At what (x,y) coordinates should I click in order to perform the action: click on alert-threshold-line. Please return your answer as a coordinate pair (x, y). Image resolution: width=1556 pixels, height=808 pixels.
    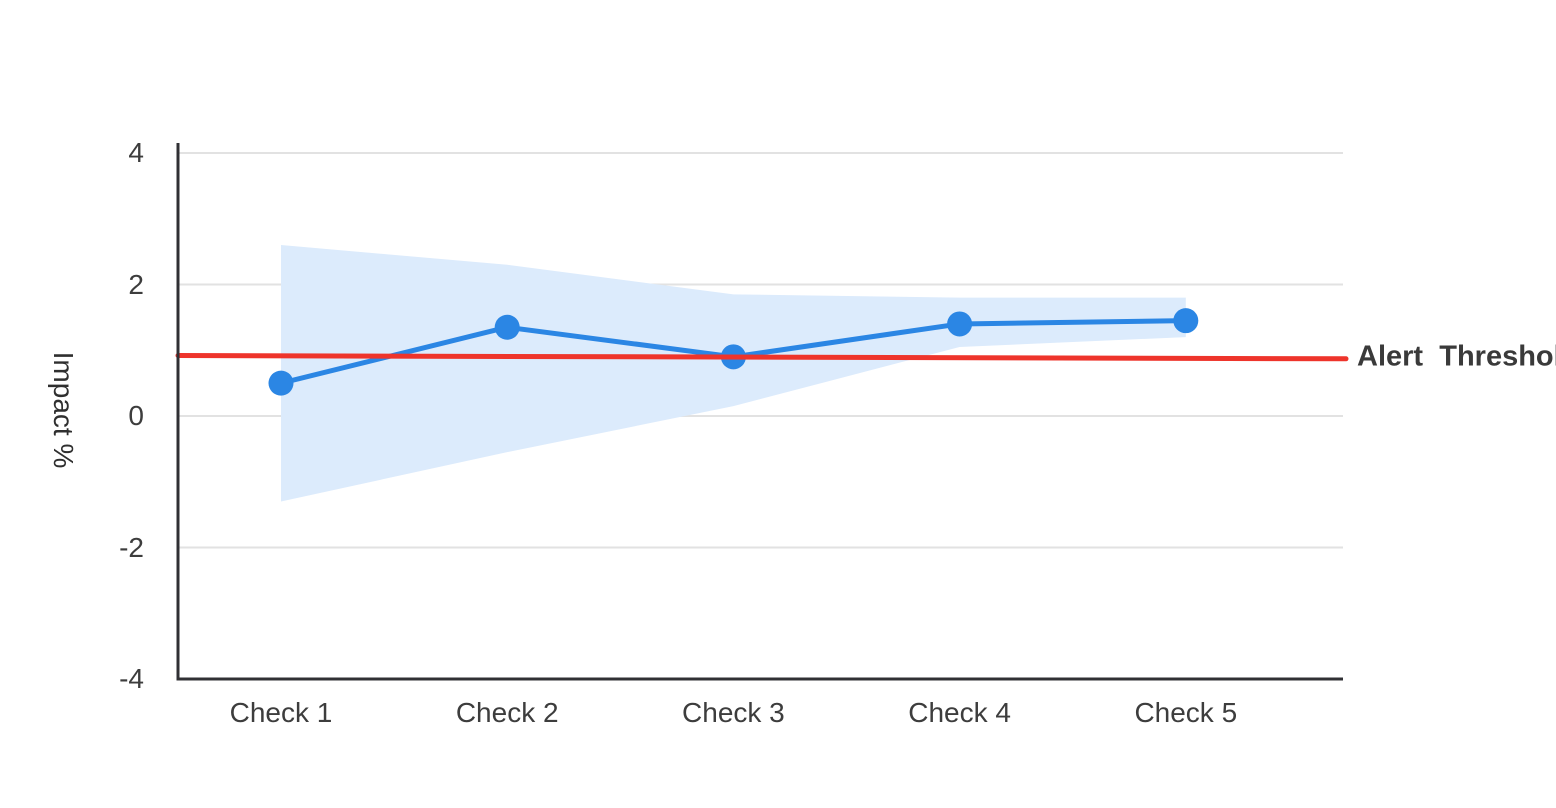
    Looking at the image, I should click on (762, 357).